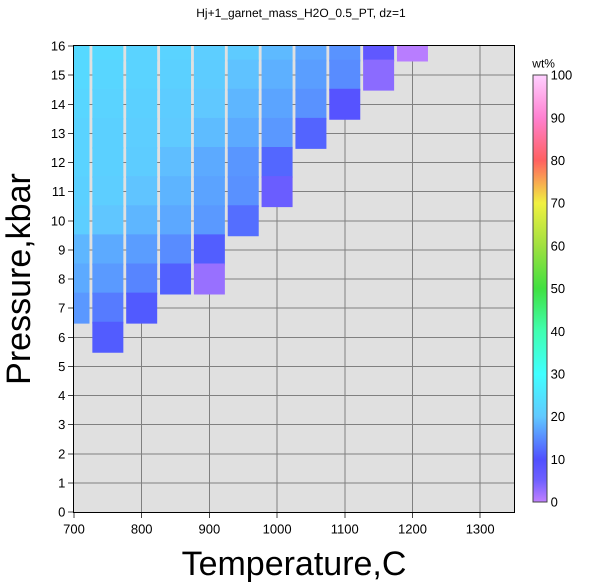 The height and width of the screenshot is (587, 602). Describe the element at coordinates (301, 13) in the screenshot. I see `chart-title: Hj+1_garnet_mass_H2O_0.5_PT, dz=1` at that location.